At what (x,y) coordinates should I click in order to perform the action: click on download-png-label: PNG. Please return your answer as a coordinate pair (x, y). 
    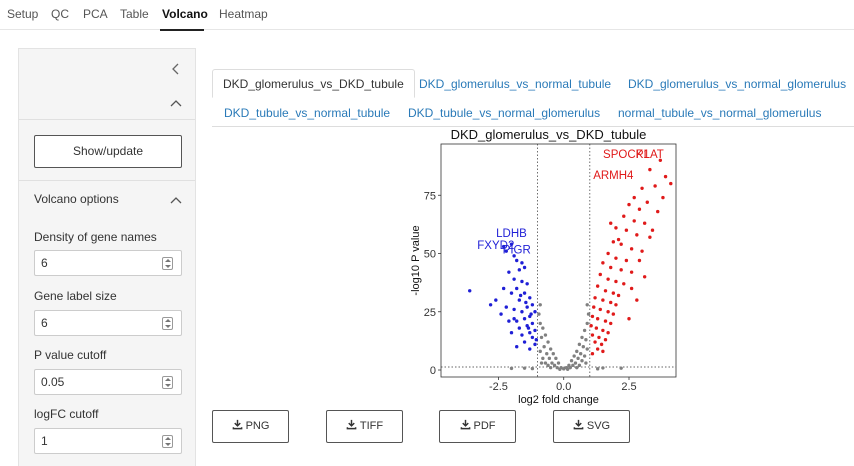
    Looking at the image, I should click on (257, 426).